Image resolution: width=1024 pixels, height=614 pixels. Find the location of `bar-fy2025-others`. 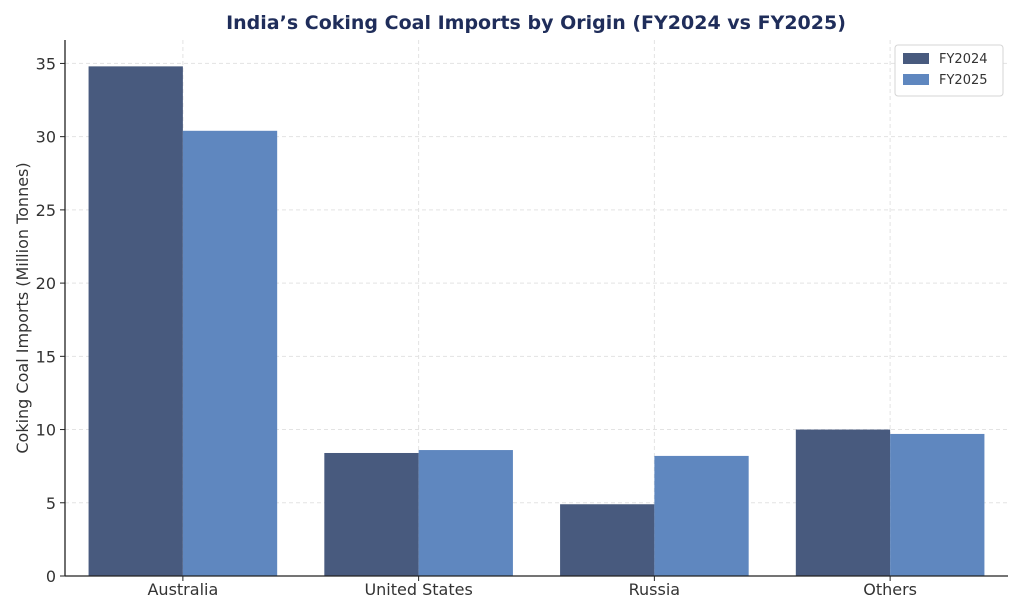

bar-fy2025-others is located at coordinates (937, 504).